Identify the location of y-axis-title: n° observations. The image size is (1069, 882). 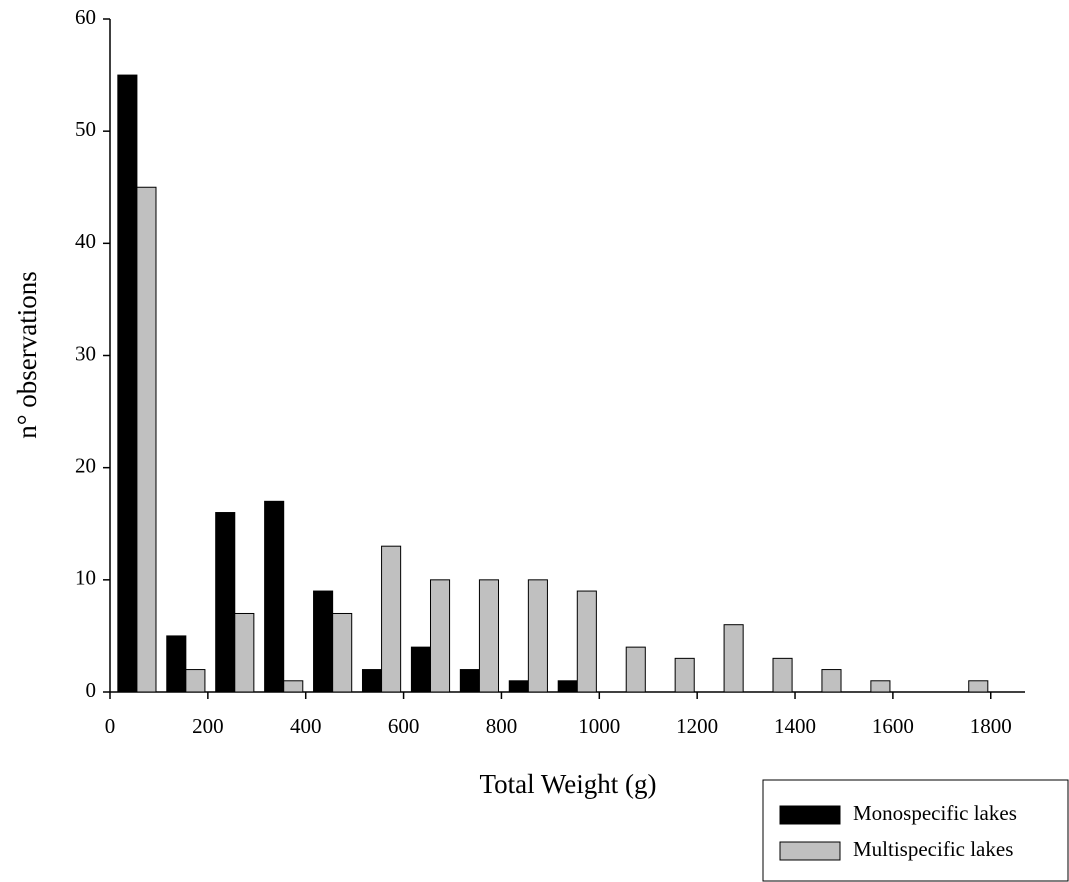
(27, 355).